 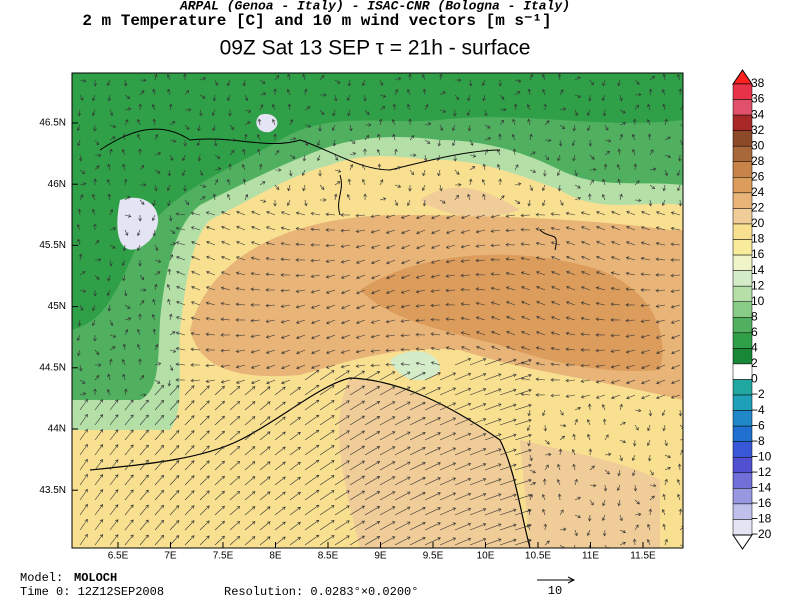 I want to click on colorbar-label: 18, so click(x=758, y=239).